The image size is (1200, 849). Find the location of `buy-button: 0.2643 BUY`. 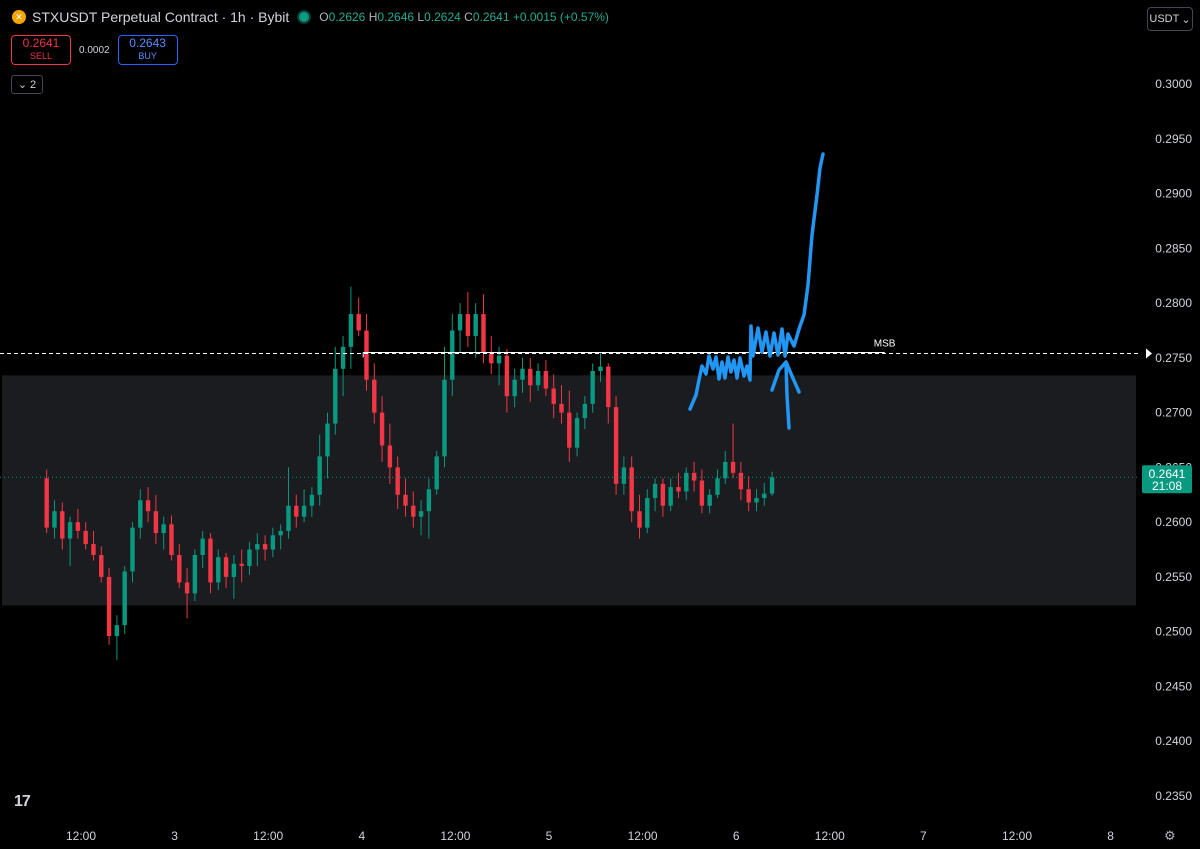

buy-button: 0.2643 BUY is located at coordinates (147, 50).